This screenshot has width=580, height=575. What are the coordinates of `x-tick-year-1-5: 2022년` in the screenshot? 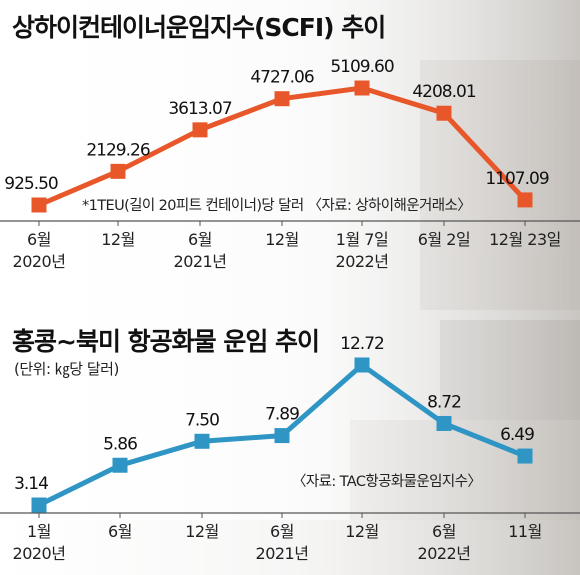 It's located at (444, 553).